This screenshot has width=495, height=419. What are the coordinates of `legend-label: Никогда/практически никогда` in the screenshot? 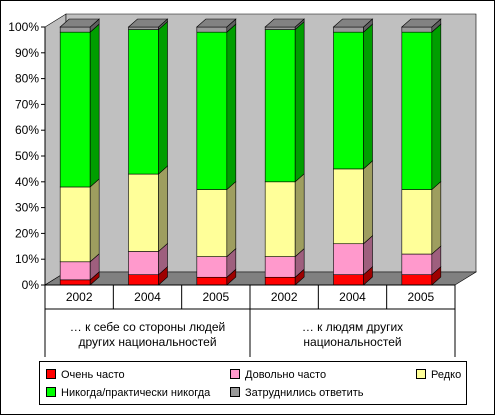 It's located at (136, 393).